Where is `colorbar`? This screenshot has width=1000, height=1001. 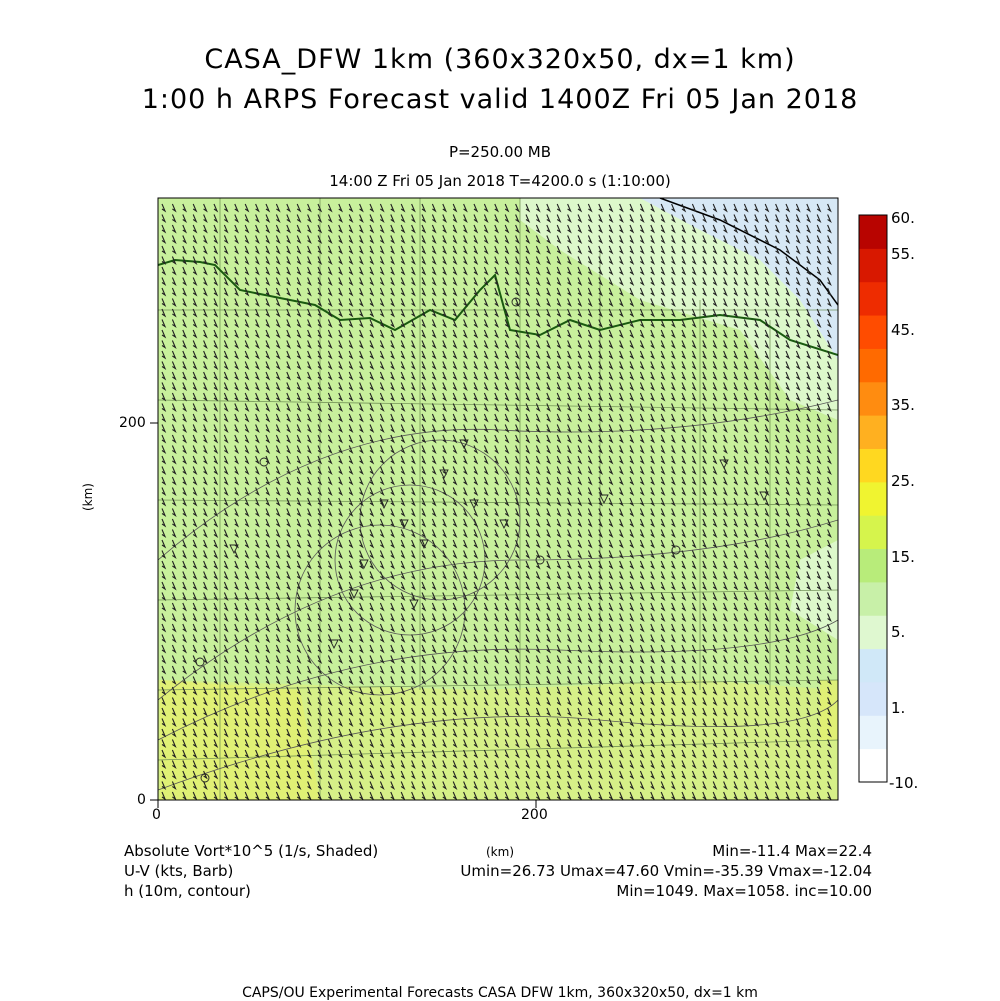
colorbar is located at coordinates (873, 499).